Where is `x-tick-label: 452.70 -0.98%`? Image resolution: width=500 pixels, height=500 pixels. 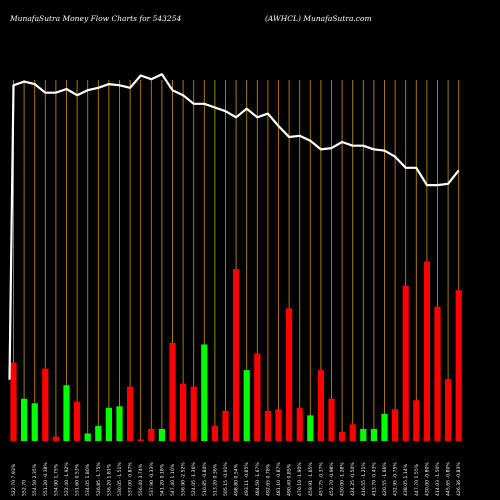 x-tick-label: 452.70 -0.98% is located at coordinates (332, 479).